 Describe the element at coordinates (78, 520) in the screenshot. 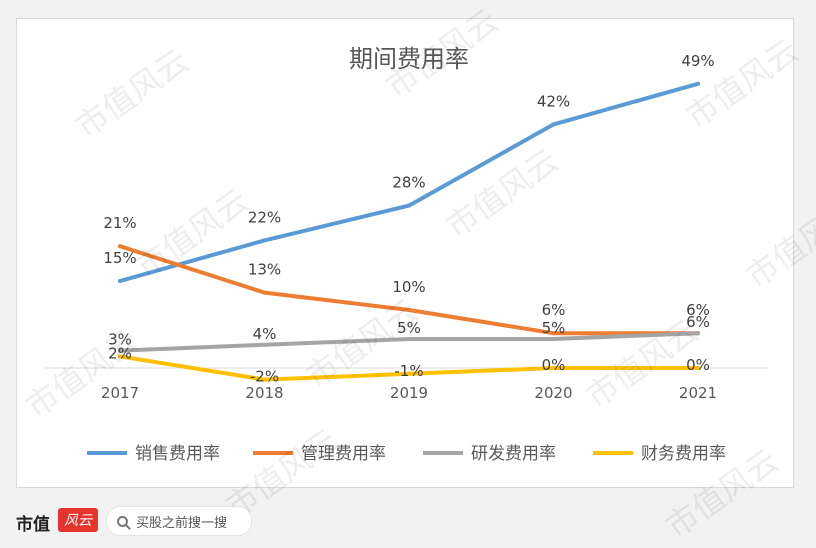

I see `brand-logo: 风云` at that location.